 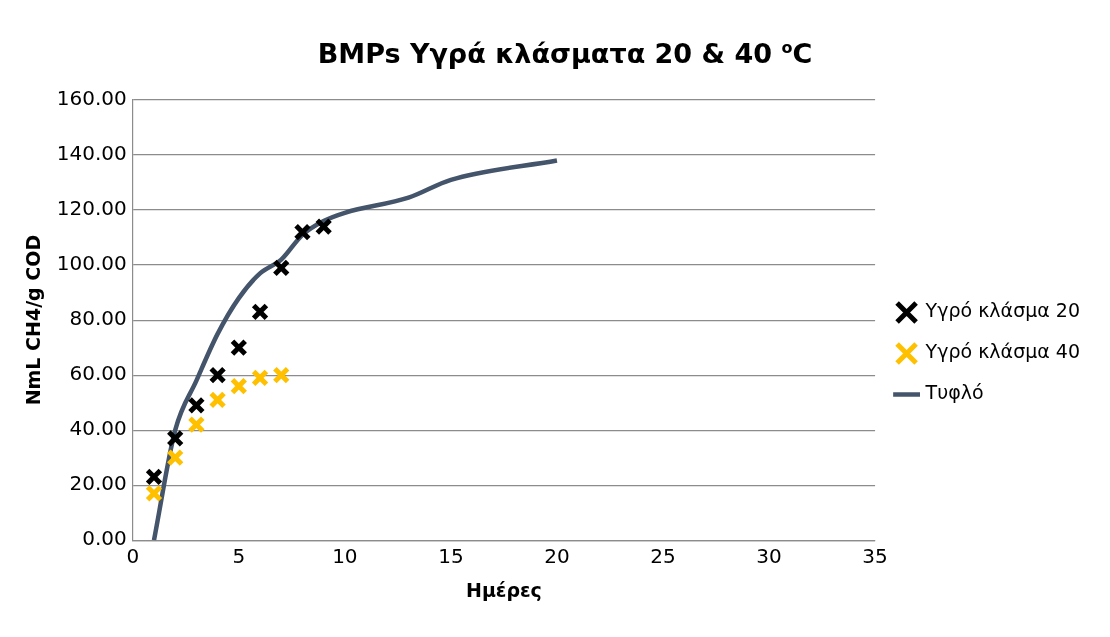 I want to click on legend-label: Υγρό κλάσμα 40, so click(x=1002, y=351).